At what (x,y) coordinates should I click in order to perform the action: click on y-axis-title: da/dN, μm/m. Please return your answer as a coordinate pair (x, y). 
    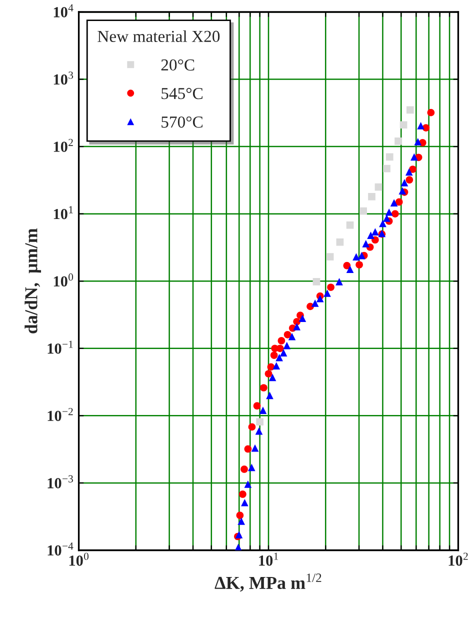
    Looking at the image, I should click on (33, 281).